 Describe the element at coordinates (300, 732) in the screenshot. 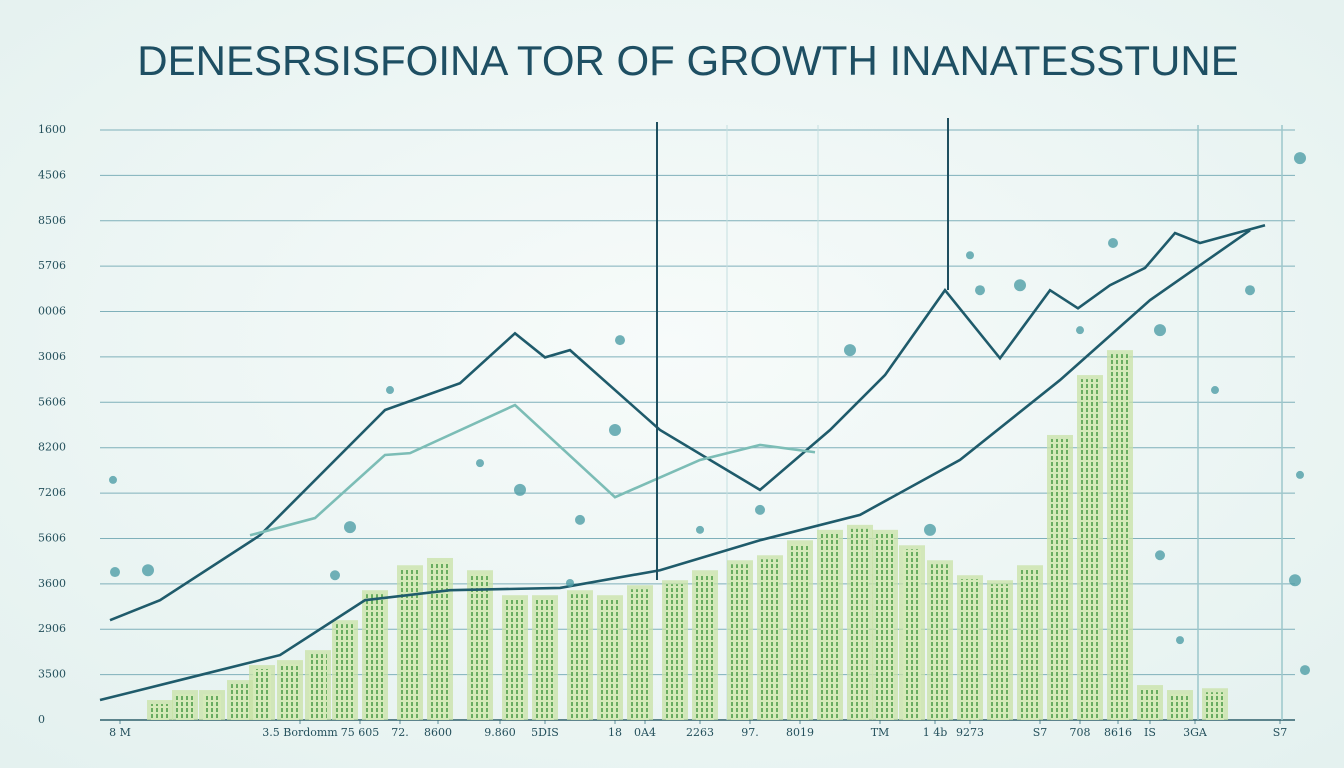

I see `x-tick-label: 3.5 Bordomm` at that location.